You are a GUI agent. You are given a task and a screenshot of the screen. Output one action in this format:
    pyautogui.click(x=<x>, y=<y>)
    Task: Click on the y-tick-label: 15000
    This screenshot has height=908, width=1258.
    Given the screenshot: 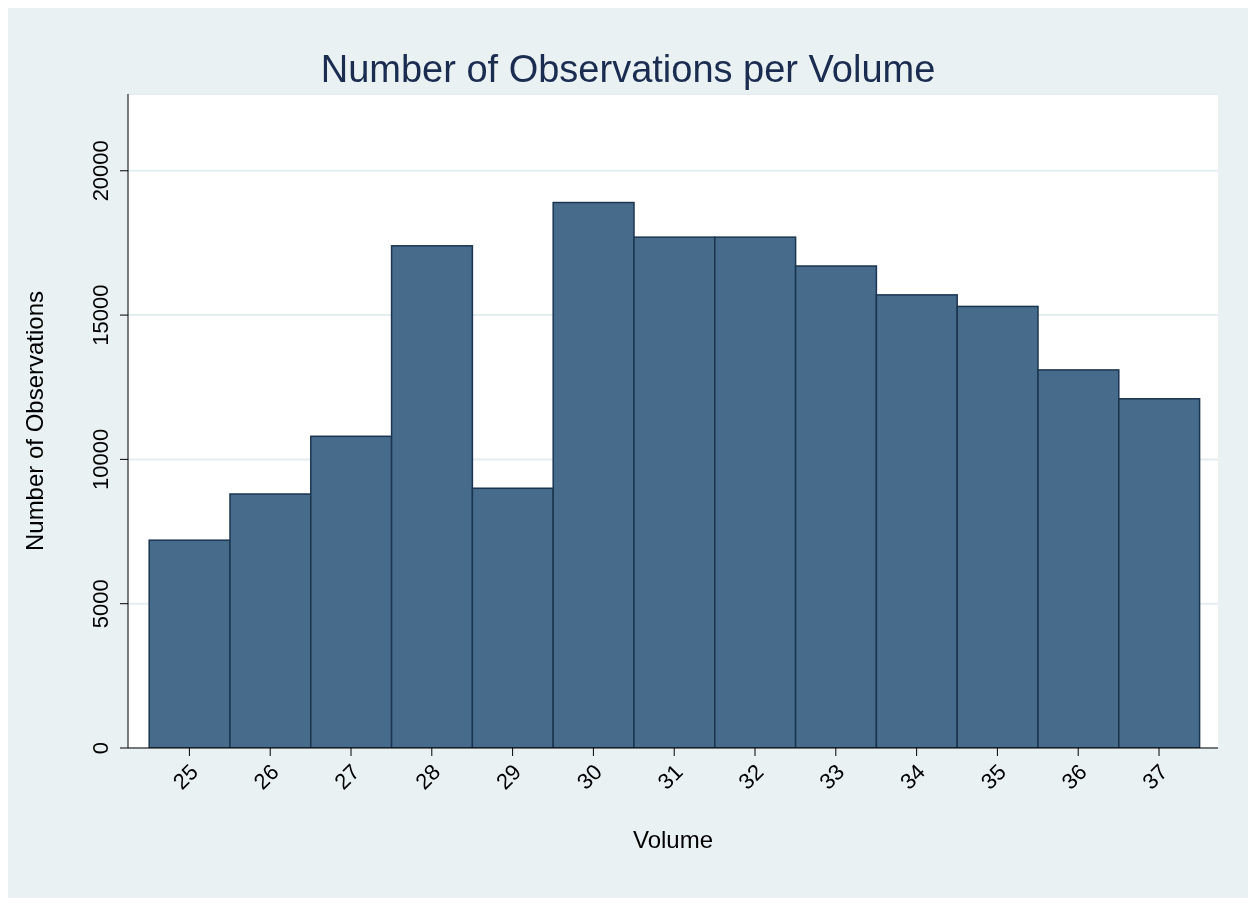 What is the action you would take?
    pyautogui.click(x=100, y=315)
    